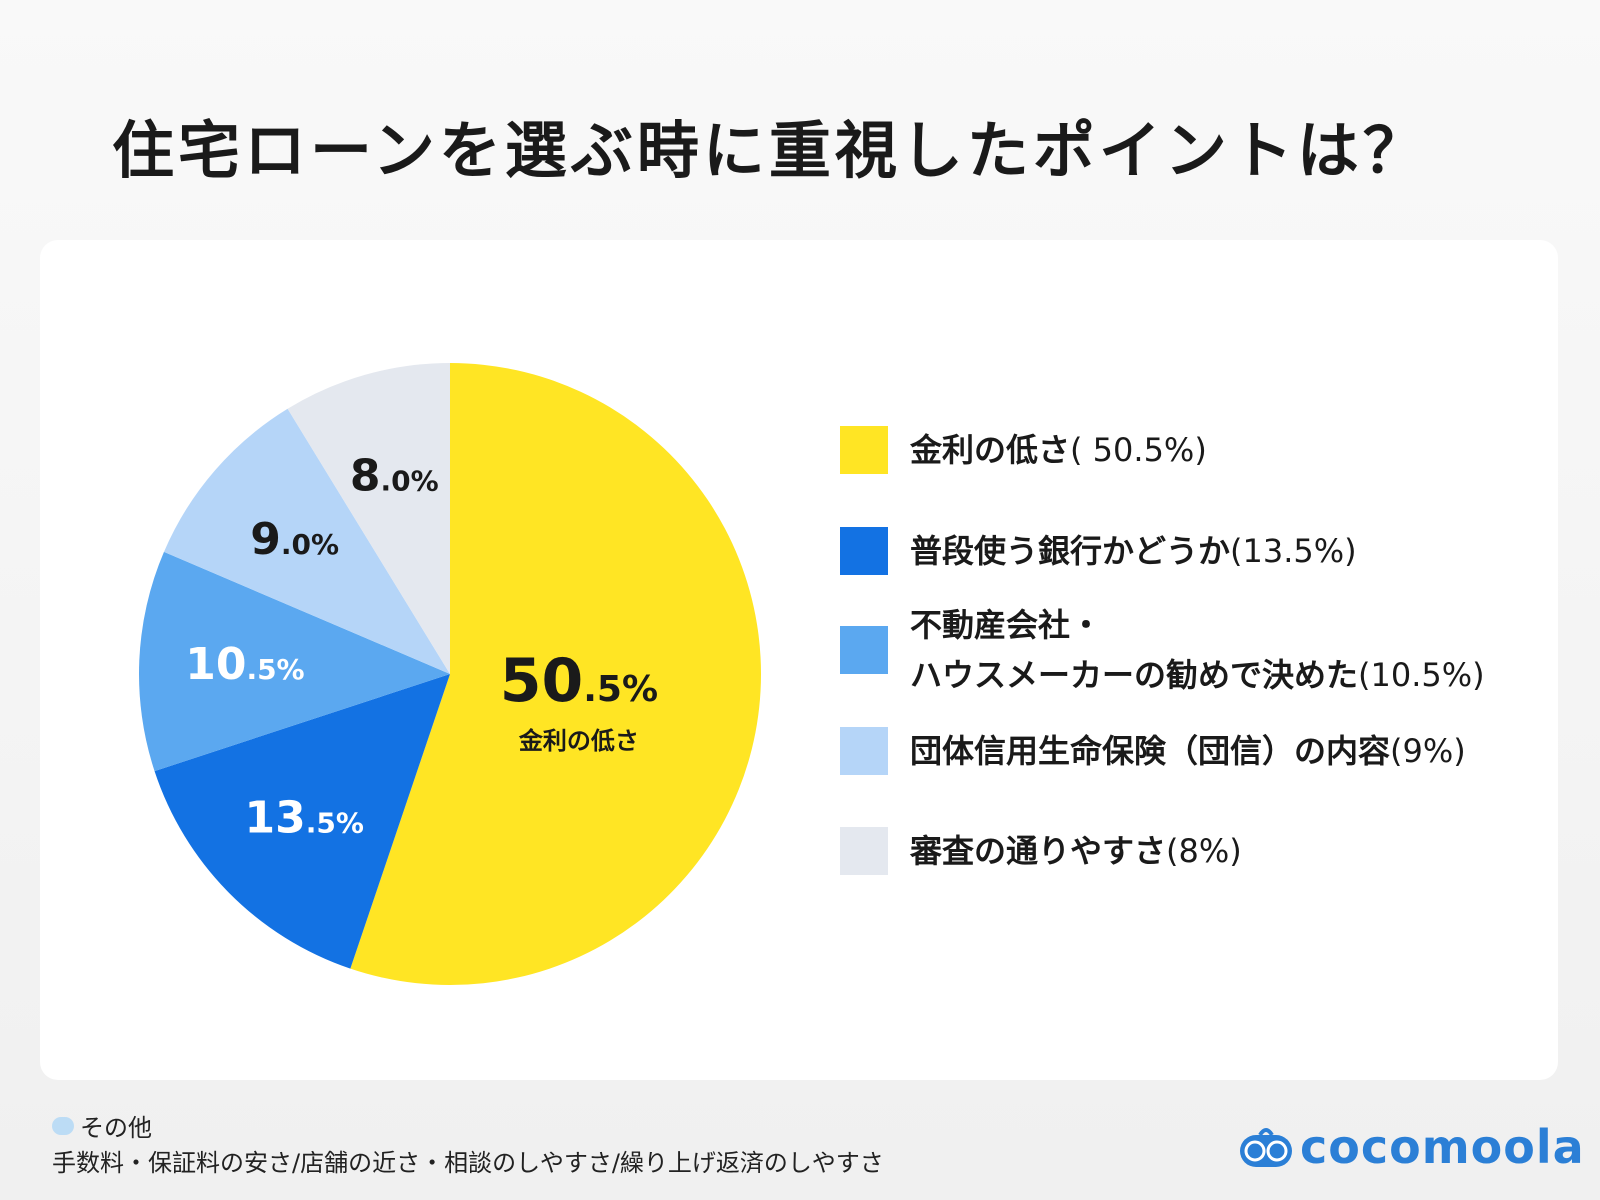 This screenshot has height=1200, width=1600. Describe the element at coordinates (1421, 675) in the screenshot. I see `legend-percent: (10.5%)` at that location.